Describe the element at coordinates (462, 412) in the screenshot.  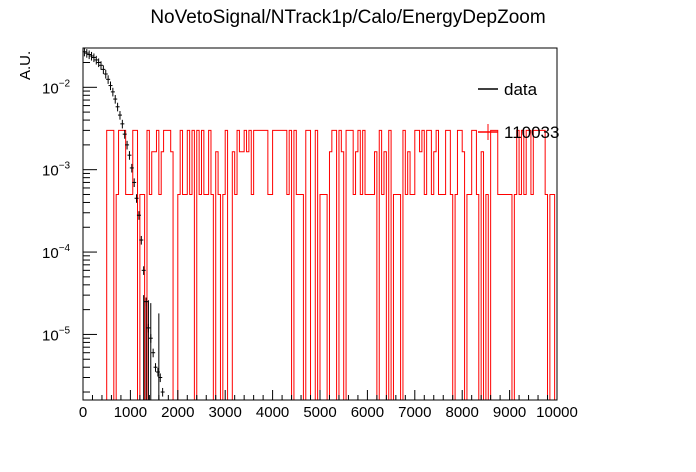
I see `x-tick-label: 8000` at that location.